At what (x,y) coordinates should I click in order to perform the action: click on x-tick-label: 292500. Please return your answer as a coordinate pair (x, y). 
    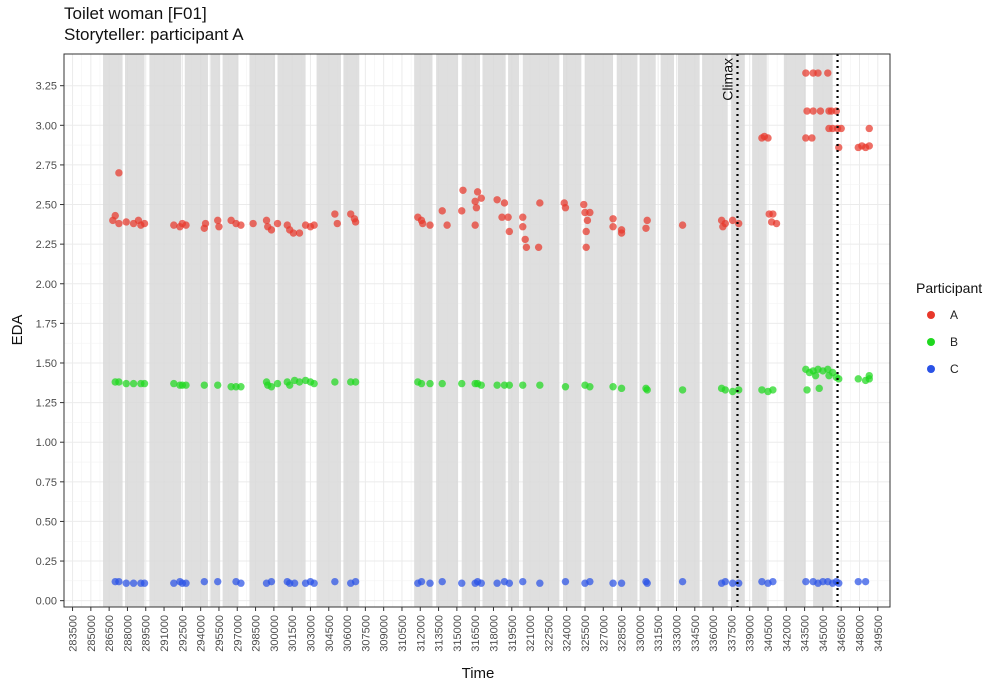
    Looking at the image, I should click on (183, 633).